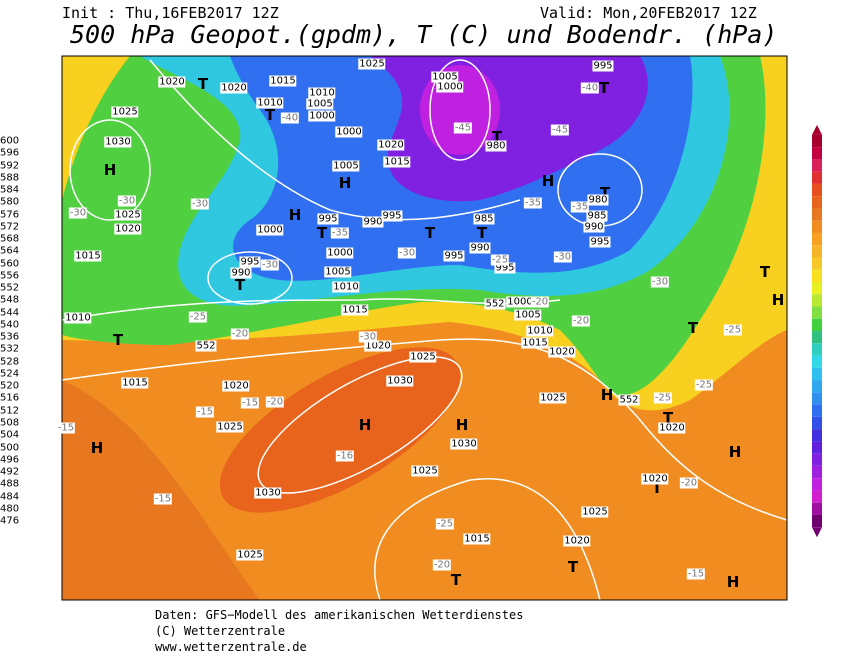 The width and height of the screenshot is (850, 657). Describe the element at coordinates (290, 118) in the screenshot. I see `temperature-label: -40` at that location.